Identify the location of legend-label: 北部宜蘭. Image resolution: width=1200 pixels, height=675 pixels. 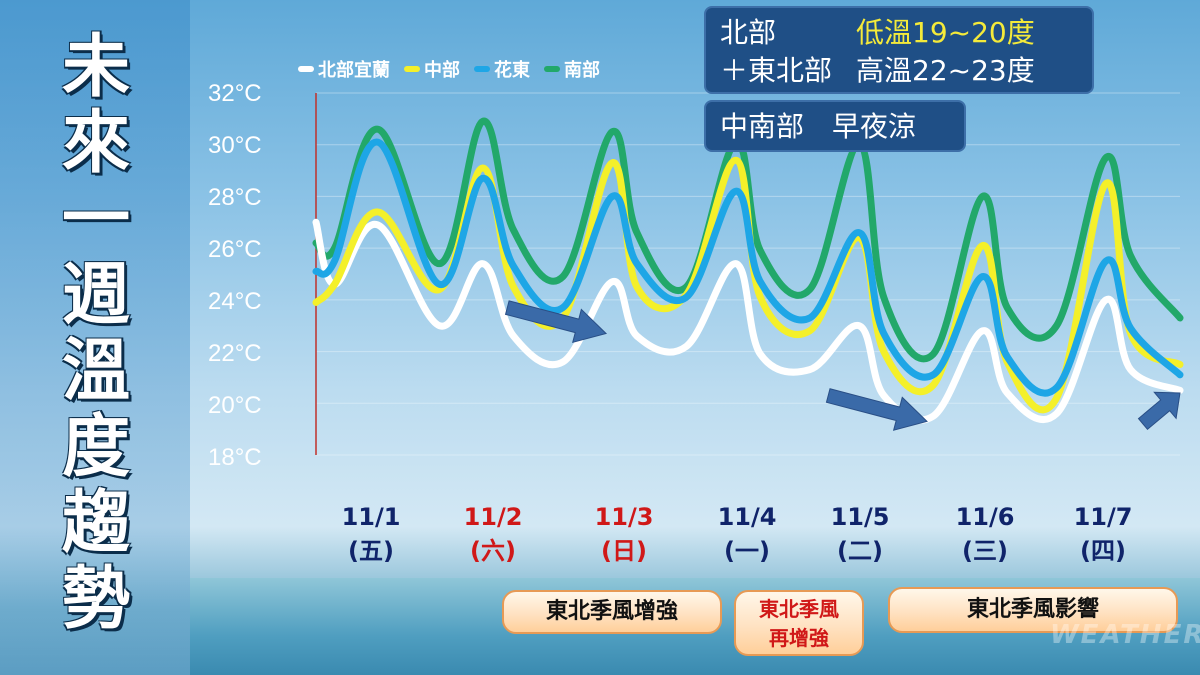
(354, 70).